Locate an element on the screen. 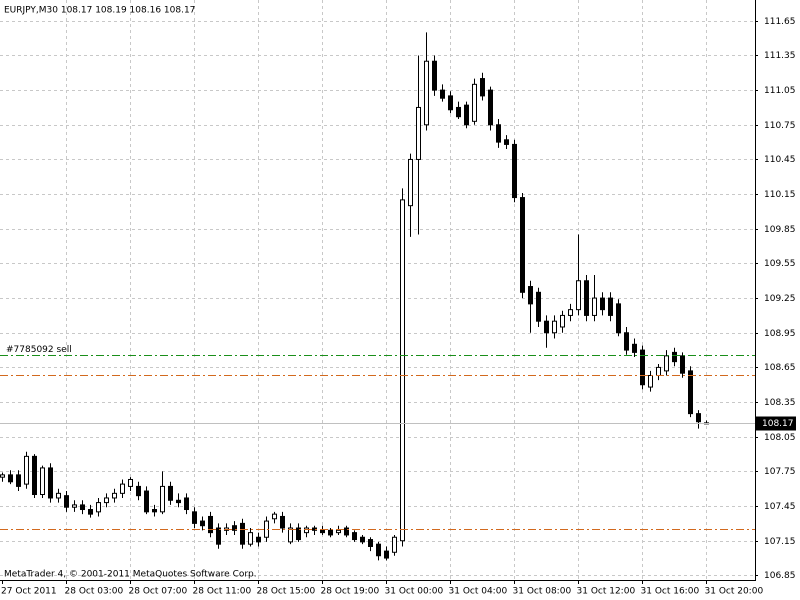  y-tick-label: 108.95 is located at coordinates (780, 334).